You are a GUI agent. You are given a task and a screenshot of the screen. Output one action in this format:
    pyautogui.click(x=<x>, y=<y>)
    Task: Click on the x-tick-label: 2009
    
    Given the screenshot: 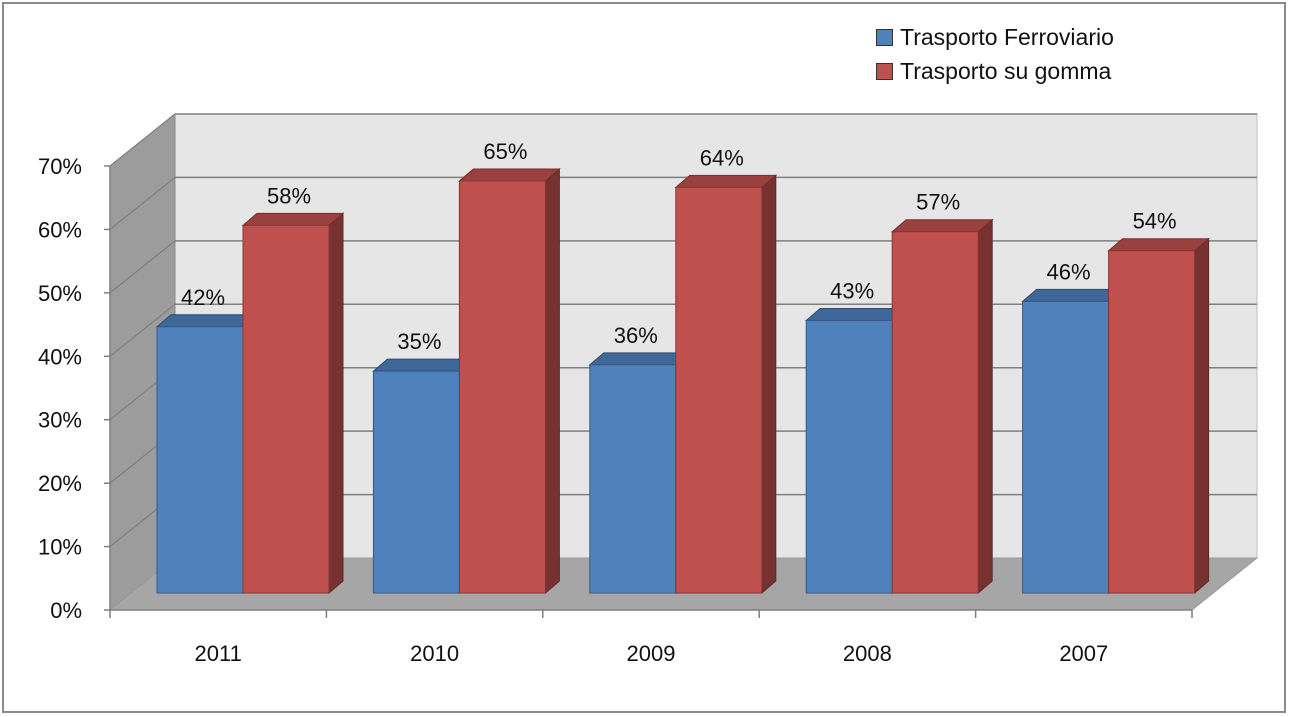 What is the action you would take?
    pyautogui.click(x=651, y=653)
    